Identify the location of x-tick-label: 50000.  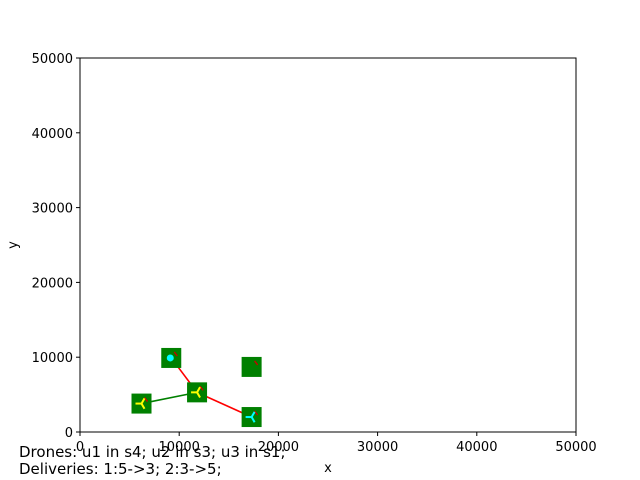
(575, 447).